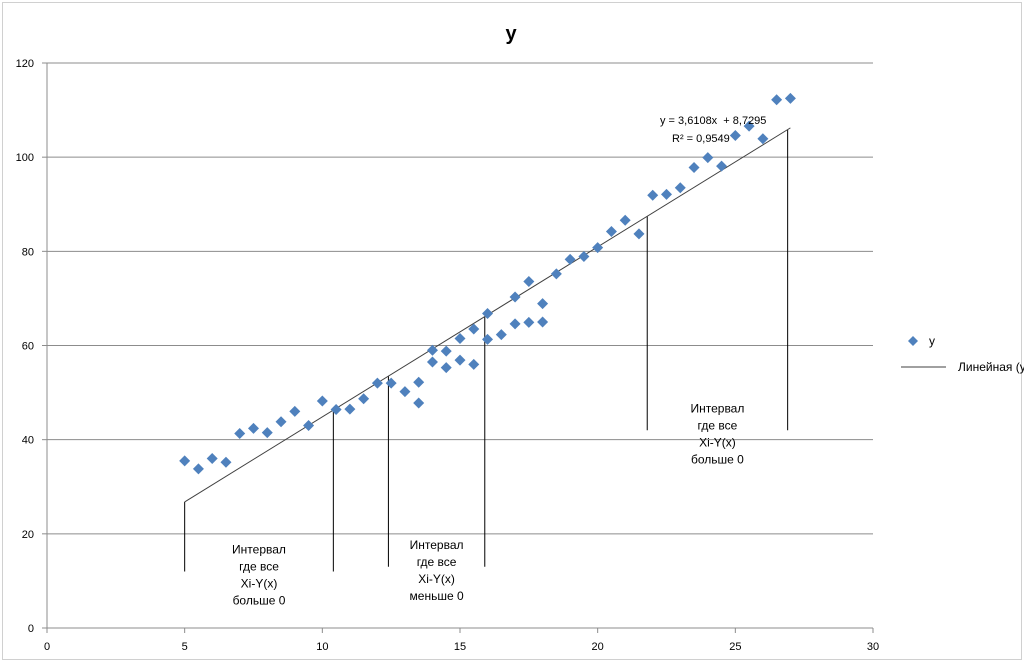 This screenshot has height=662, width=1024. I want to click on y-axis-tick-labels: 0 20 40 60 80 100 120, so click(25, 346).